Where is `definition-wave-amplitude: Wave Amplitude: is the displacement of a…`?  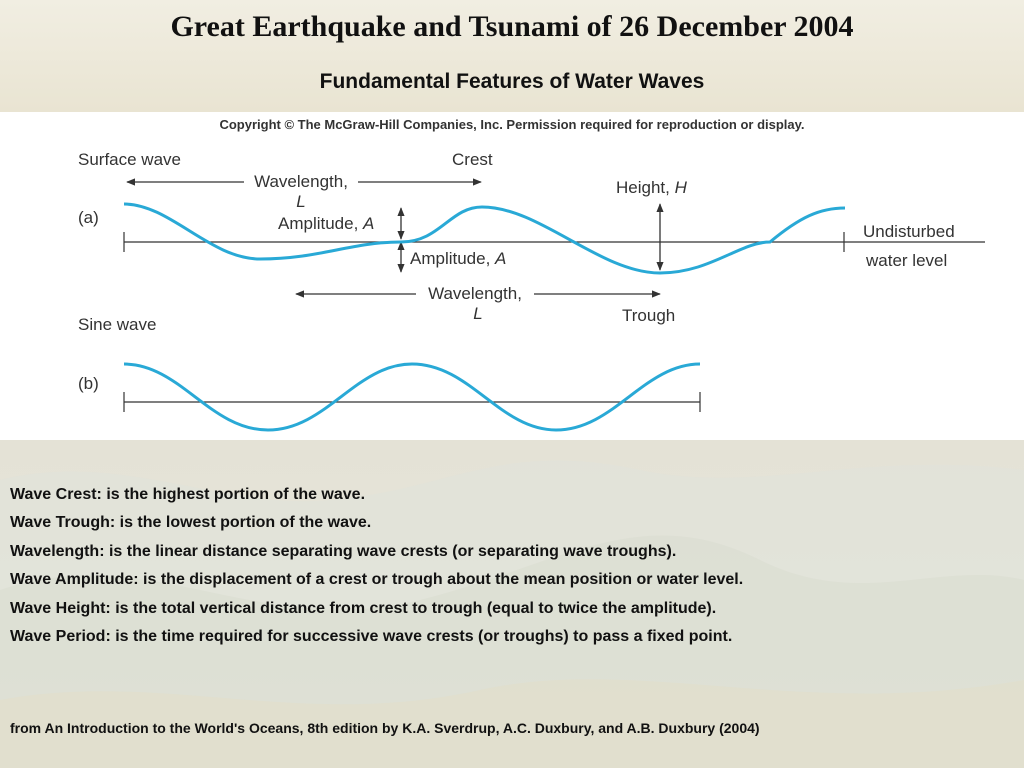 definition-wave-amplitude: Wave Amplitude: is the displacement of a… is located at coordinates (377, 580).